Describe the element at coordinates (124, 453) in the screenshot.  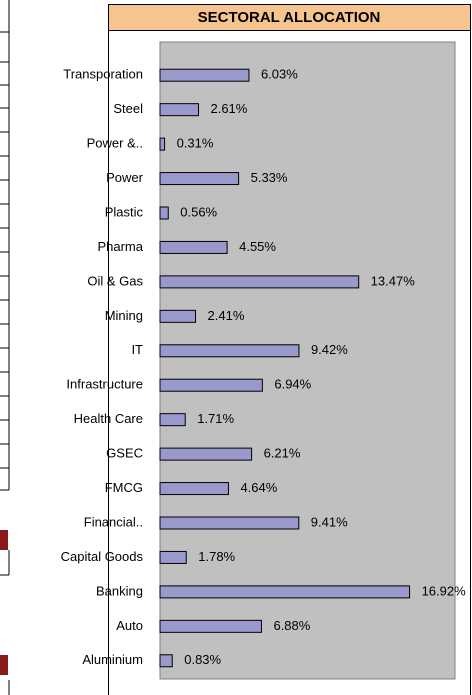
I see `category-label: GSEC` at that location.